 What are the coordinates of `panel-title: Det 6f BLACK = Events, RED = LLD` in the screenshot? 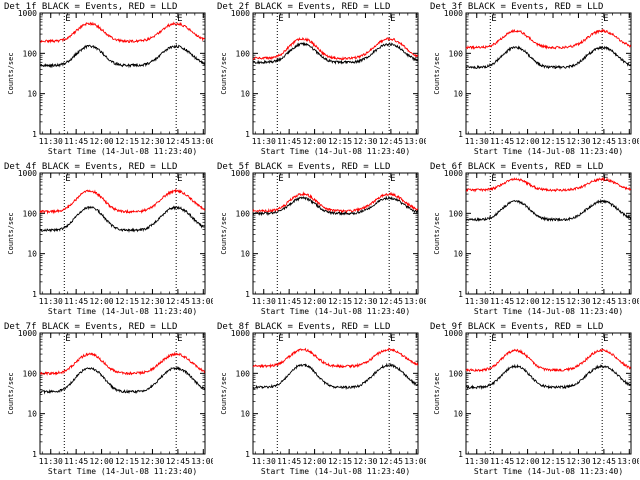 It's located at (516, 167).